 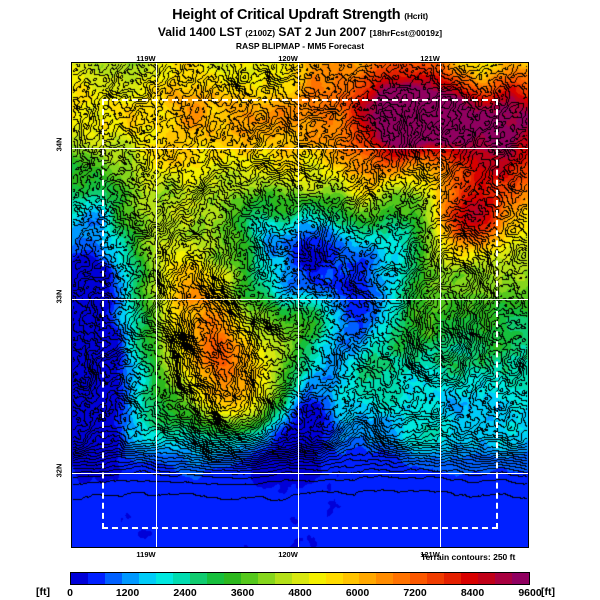 What do you see at coordinates (357, 593) in the screenshot?
I see `colorbar-tick-6000: 6000` at bounding box center [357, 593].